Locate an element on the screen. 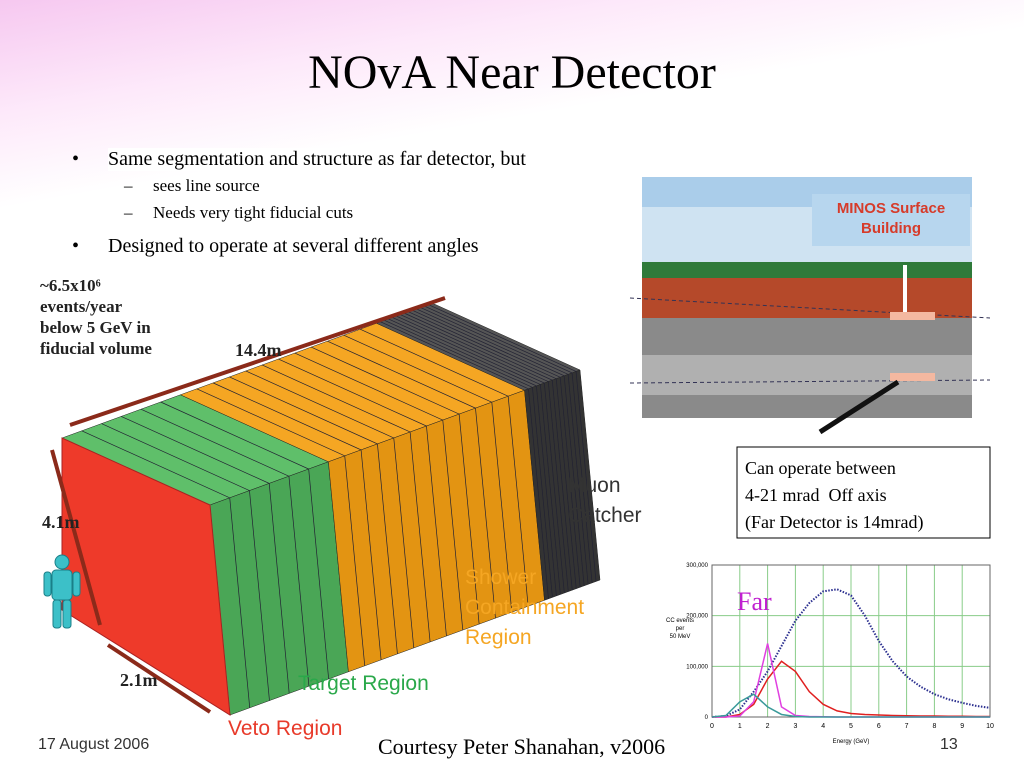 The height and width of the screenshot is (768, 1024). minos-label: MINOS Surface Building is located at coordinates (891, 219).